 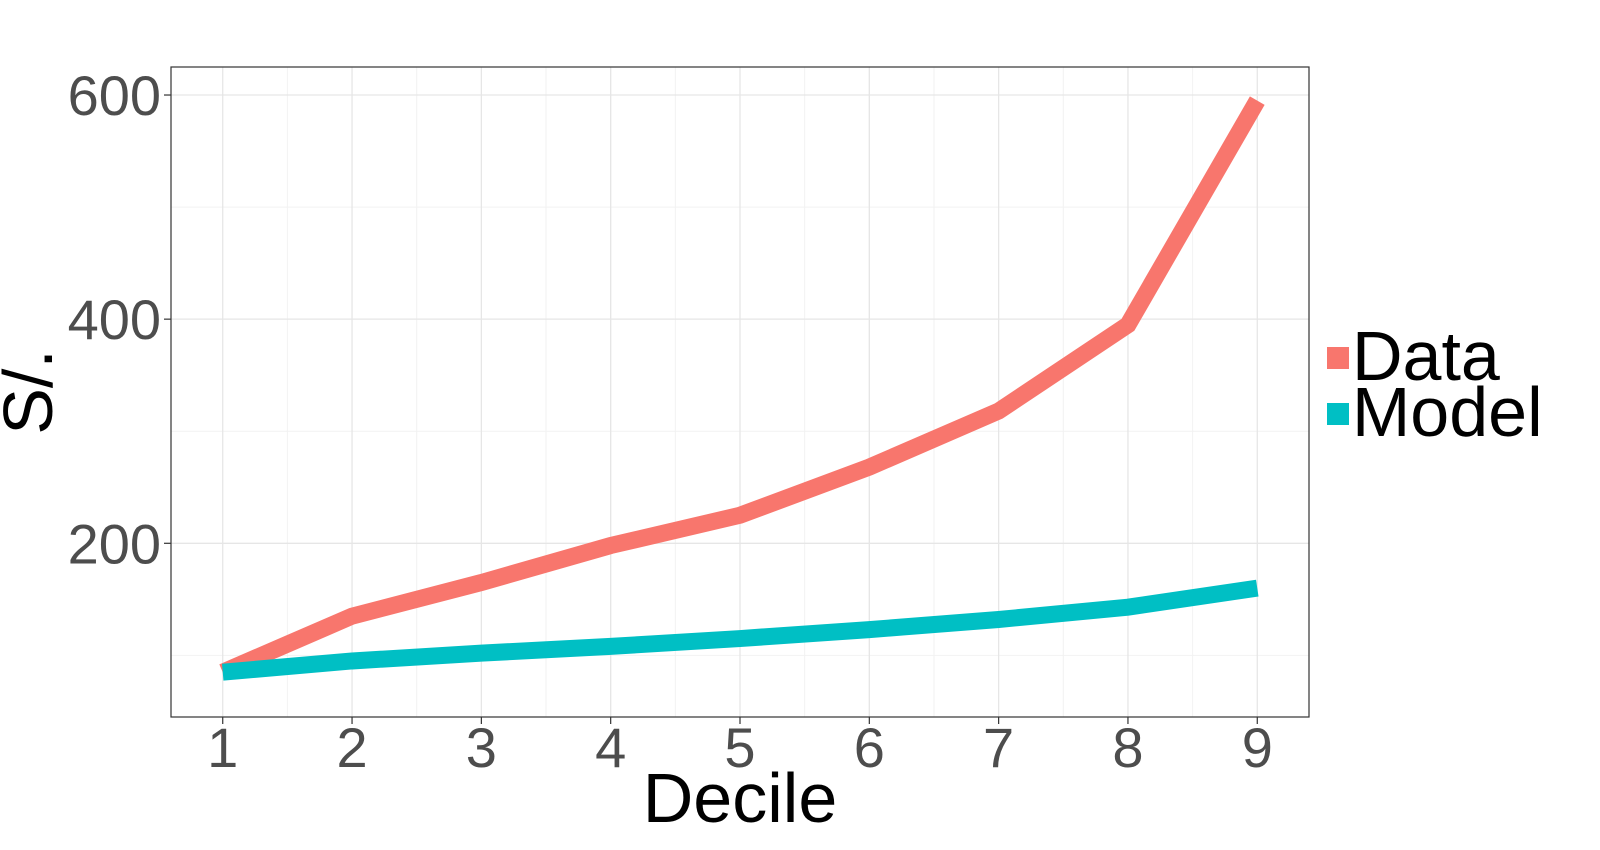 What do you see at coordinates (114, 319) in the screenshot?
I see `y-tick-label: 400` at bounding box center [114, 319].